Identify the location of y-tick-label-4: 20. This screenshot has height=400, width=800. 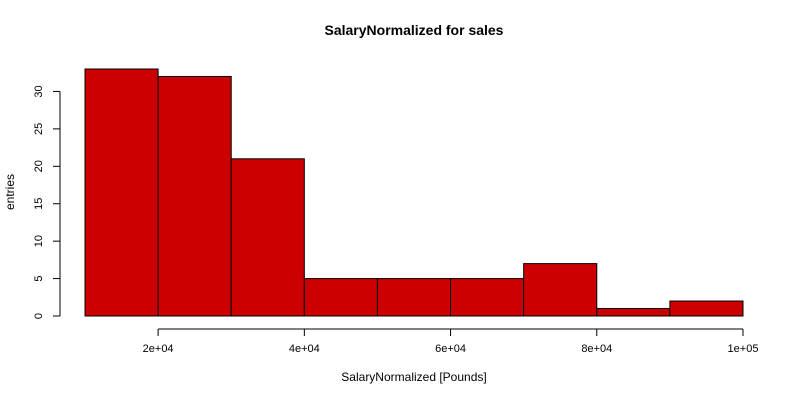
(39, 166).